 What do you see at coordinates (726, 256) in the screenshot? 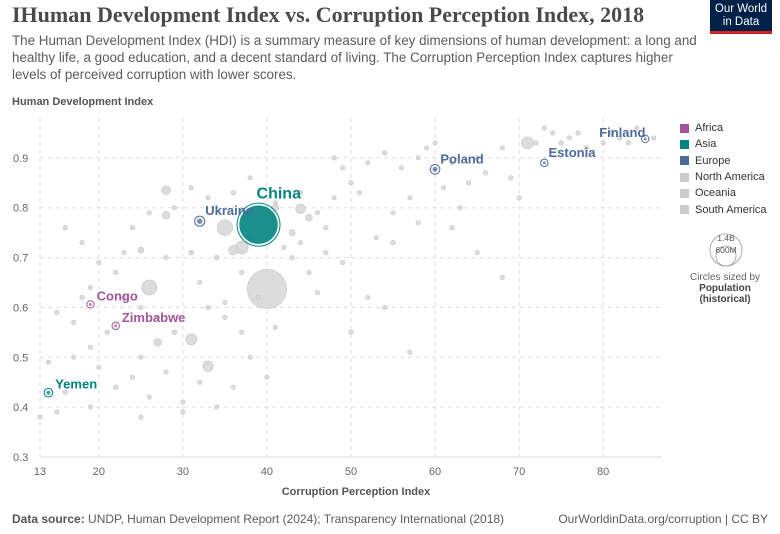
I see `size-legend-small-circle` at bounding box center [726, 256].